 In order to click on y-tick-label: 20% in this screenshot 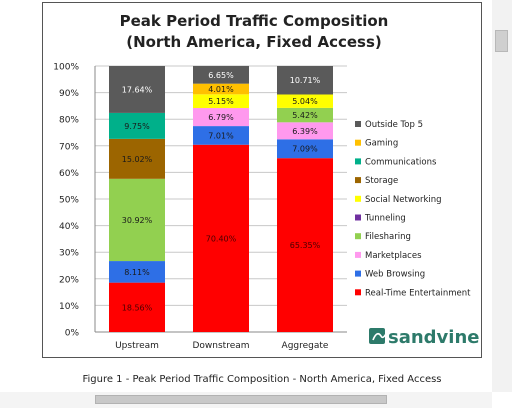, I will do `click(69, 280)`.